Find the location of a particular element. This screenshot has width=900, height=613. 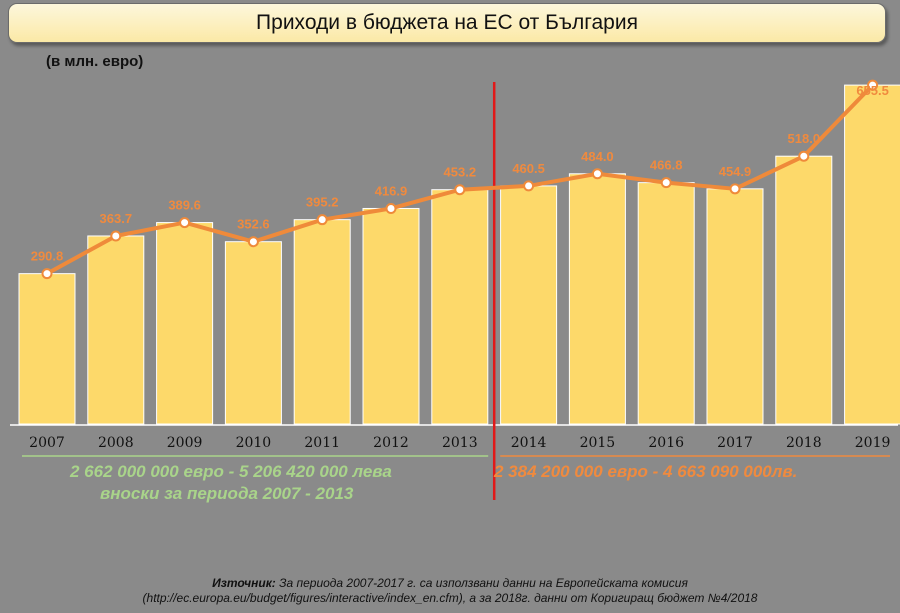

bar-2012 is located at coordinates (391, 316).